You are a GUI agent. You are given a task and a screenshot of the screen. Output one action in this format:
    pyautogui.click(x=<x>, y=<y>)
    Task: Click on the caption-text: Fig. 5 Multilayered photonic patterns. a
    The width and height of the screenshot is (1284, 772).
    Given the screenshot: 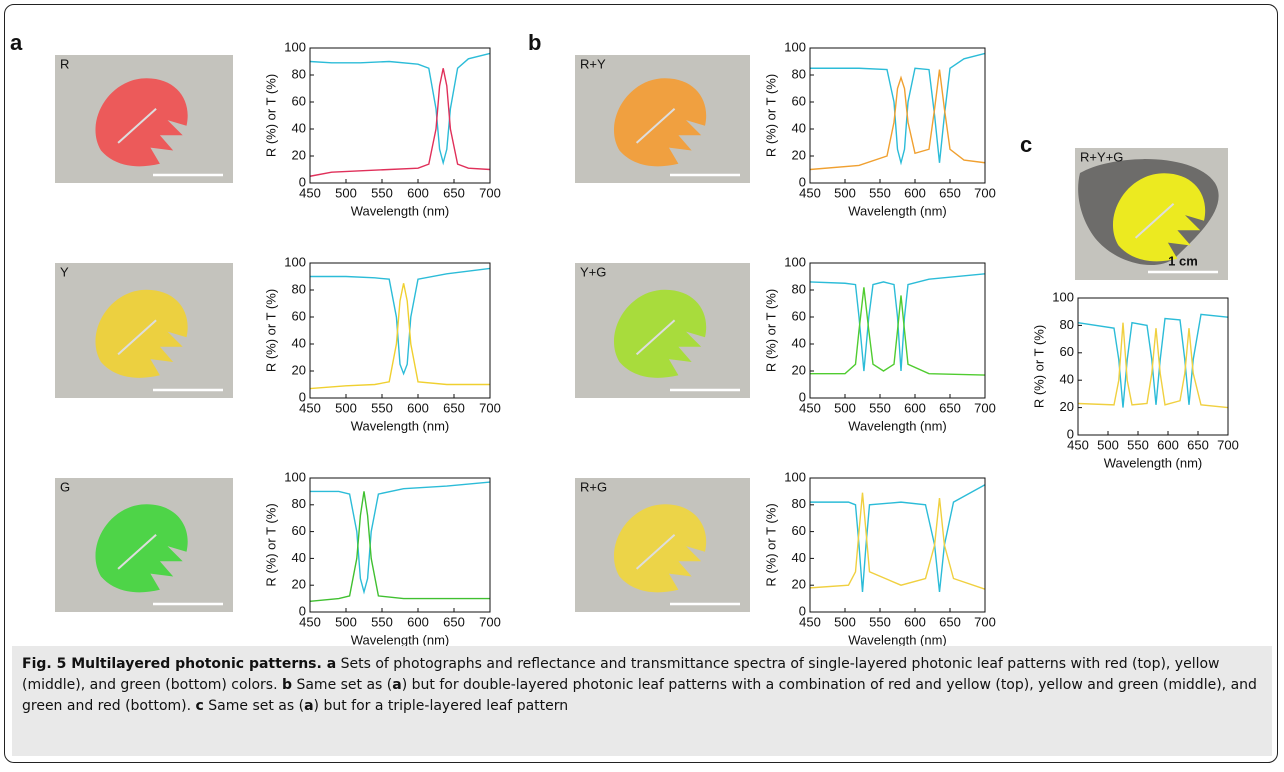 What is the action you would take?
    pyautogui.click(x=179, y=664)
    